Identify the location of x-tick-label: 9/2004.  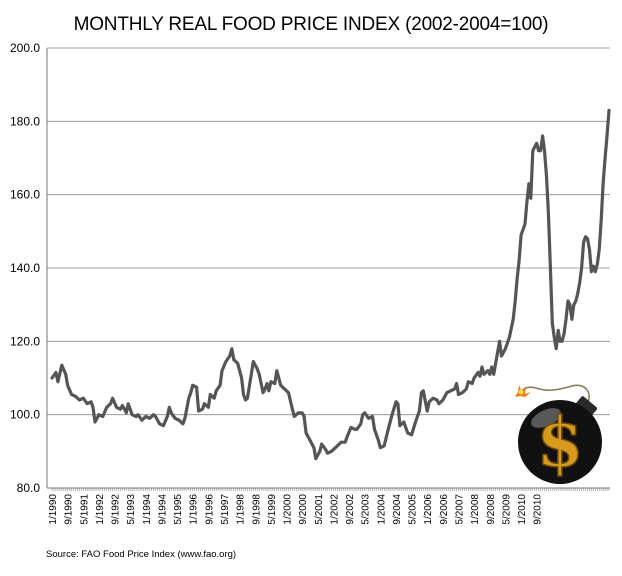
(397, 509).